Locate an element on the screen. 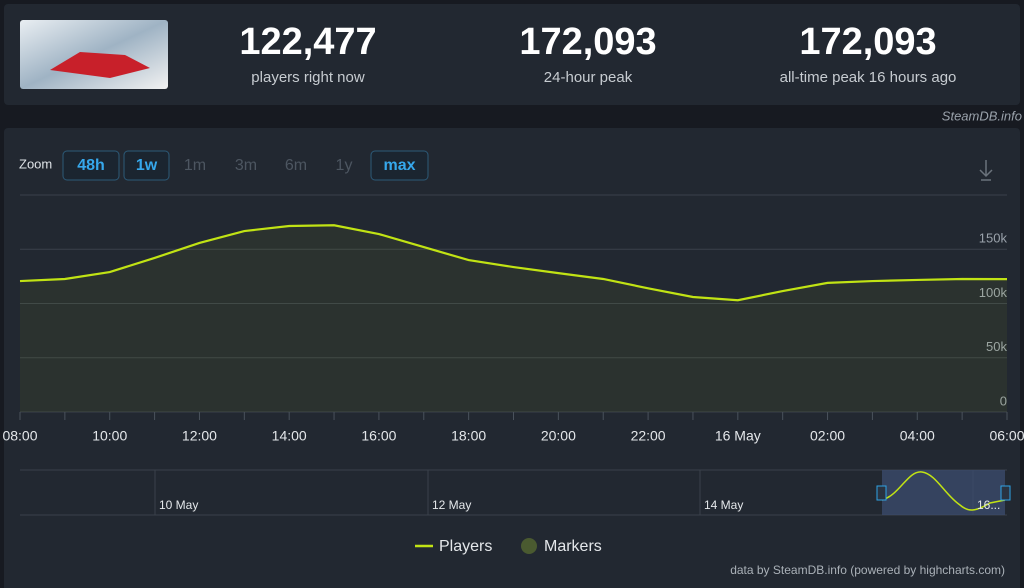 The width and height of the screenshot is (1024, 588). legend-label: Markers is located at coordinates (573, 546).